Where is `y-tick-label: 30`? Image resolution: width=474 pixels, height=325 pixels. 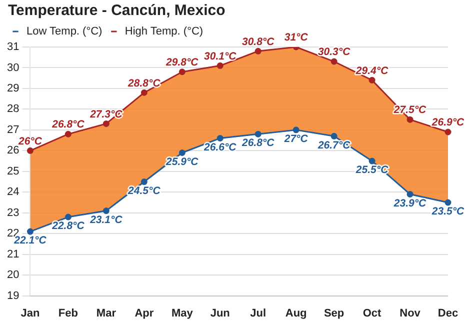 y-tick-label: 30 is located at coordinates (13, 68).